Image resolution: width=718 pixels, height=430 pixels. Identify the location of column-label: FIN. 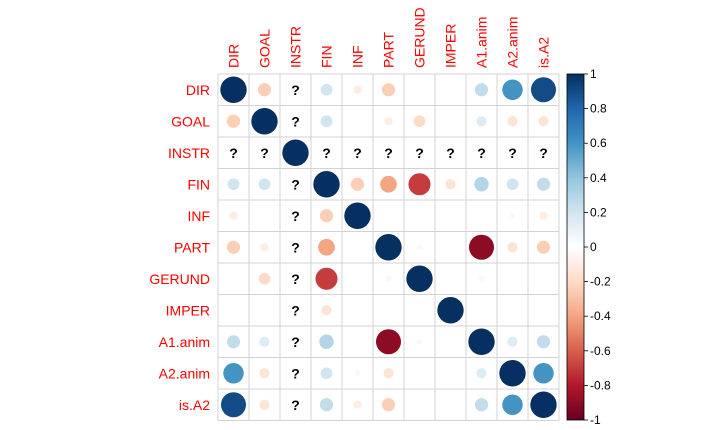
(327, 56).